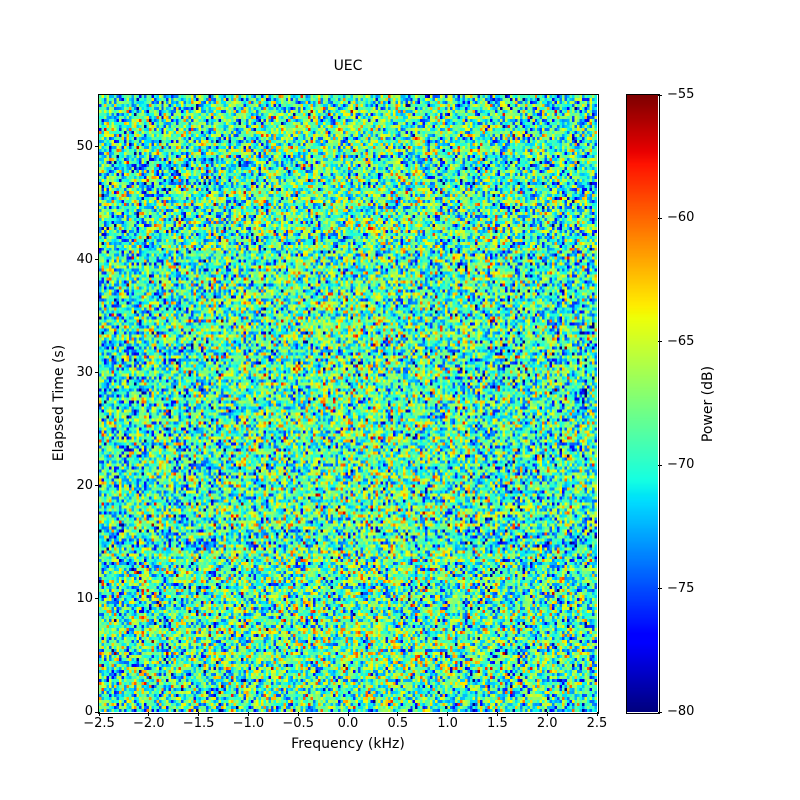  Describe the element at coordinates (198, 723) in the screenshot. I see `x-tick-label: −1.5` at that location.